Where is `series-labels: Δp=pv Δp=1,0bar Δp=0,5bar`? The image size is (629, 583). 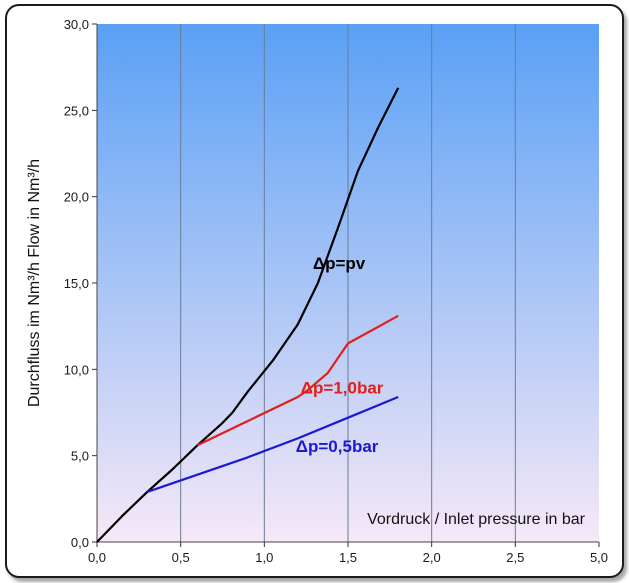 series-labels: Δp=pv Δp=1,0bar Δp=0,5bar is located at coordinates (340, 355).